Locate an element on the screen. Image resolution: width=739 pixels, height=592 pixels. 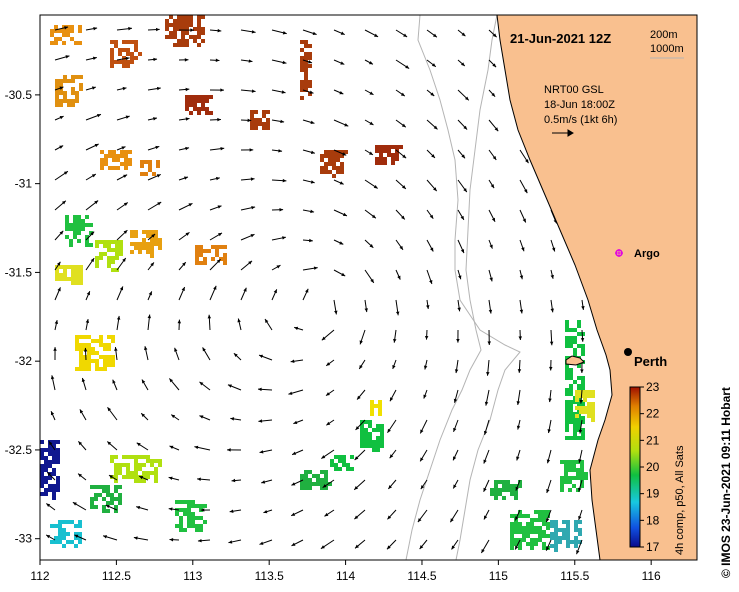
current-time-label: 18-Jun 18:00Z is located at coordinates (579, 105).